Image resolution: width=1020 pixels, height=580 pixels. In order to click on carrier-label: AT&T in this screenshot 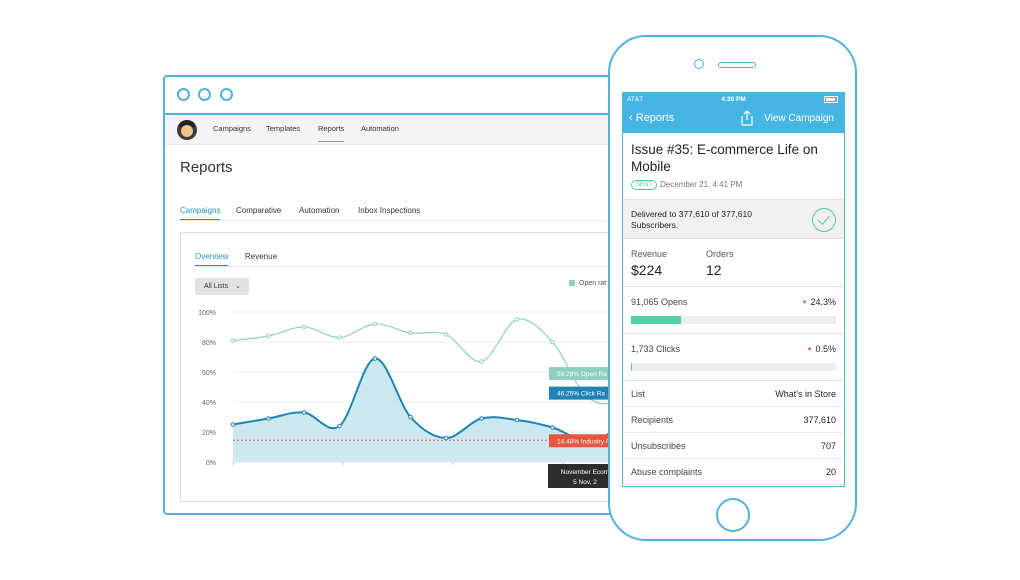, I will do `click(635, 99)`.